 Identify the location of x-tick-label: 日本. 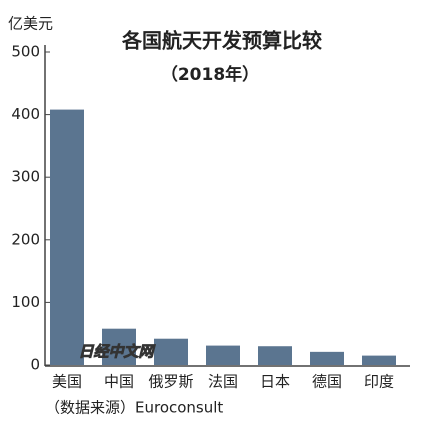
(275, 382).